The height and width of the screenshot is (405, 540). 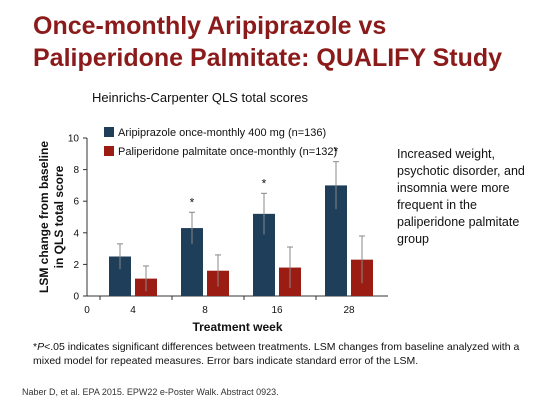 What do you see at coordinates (76, 265) in the screenshot?
I see `y-tick-label: 2` at bounding box center [76, 265].